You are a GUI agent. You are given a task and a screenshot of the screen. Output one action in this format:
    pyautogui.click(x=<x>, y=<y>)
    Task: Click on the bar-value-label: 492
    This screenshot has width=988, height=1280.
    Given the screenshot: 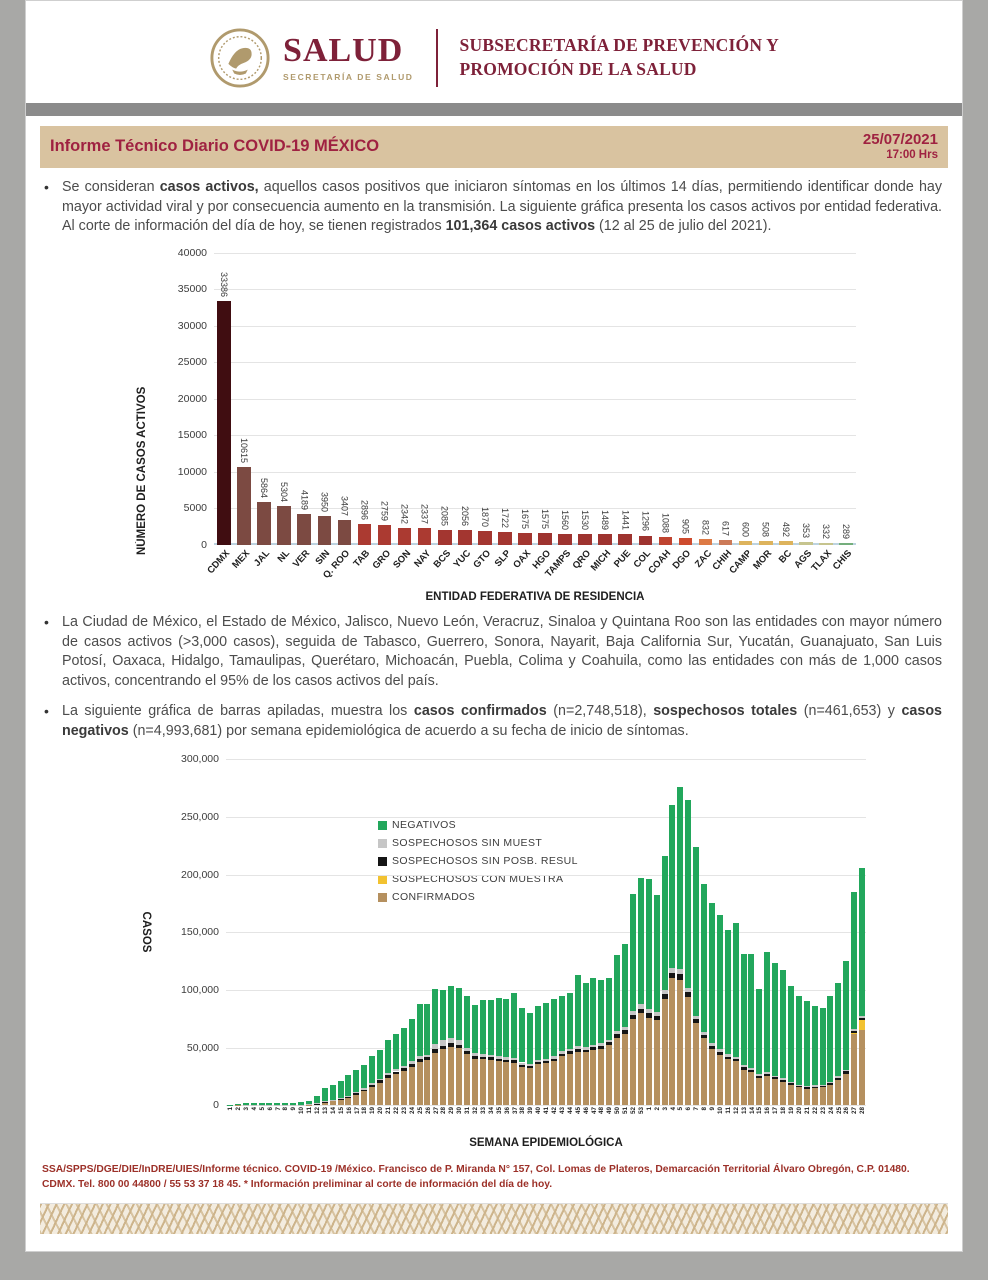 What is the action you would take?
    pyautogui.click(x=785, y=530)
    